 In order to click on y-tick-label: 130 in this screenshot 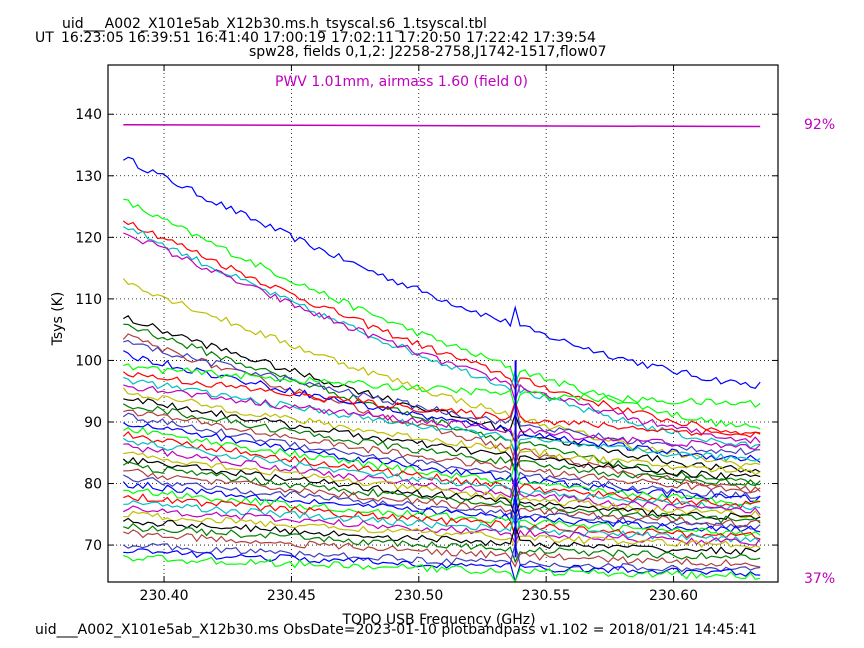, I will do `click(88, 177)`.